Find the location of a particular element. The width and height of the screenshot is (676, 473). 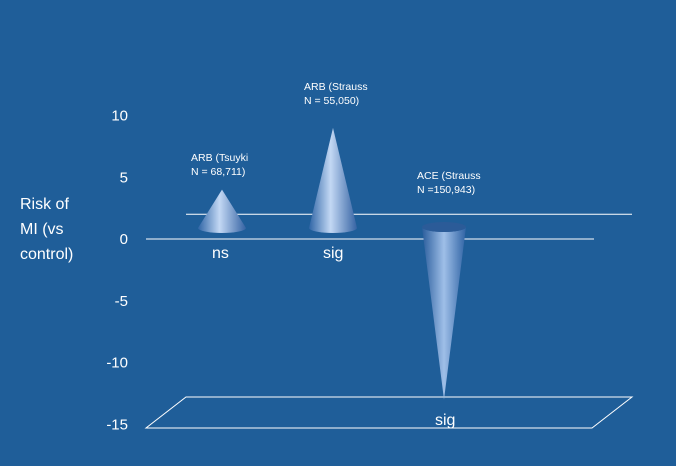

category-label-3: ACE (Strauss N =150,943) is located at coordinates (450, 183).